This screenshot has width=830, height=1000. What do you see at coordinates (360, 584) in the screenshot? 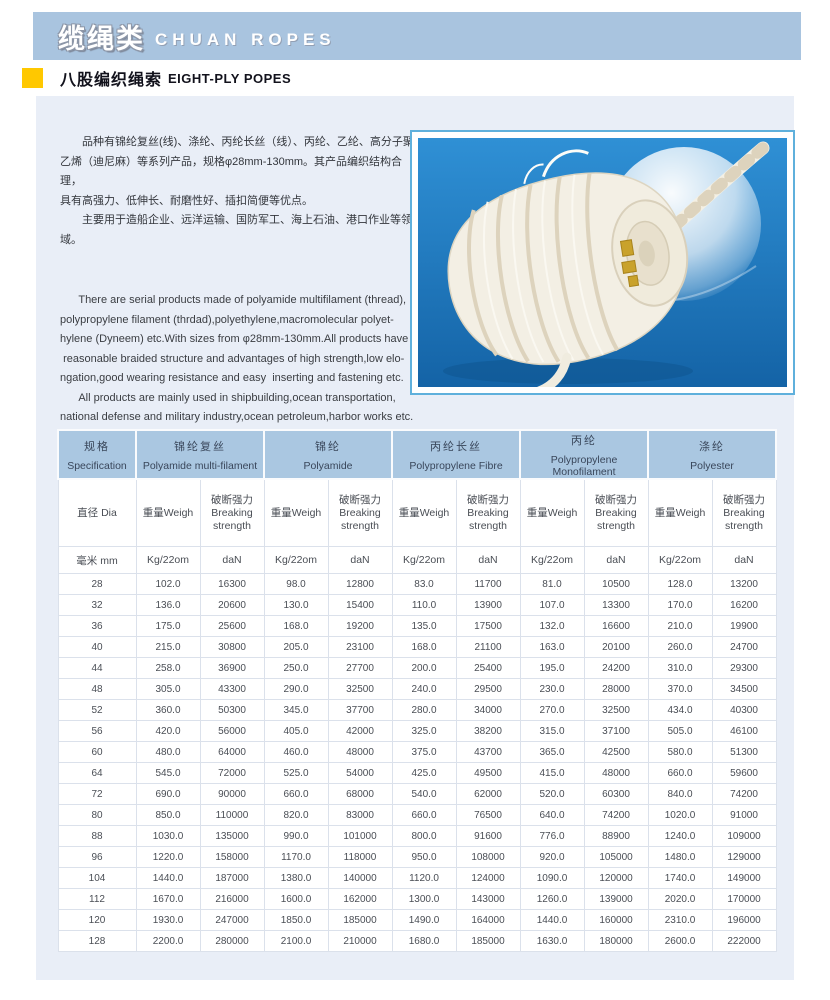
I see `table-cell: 12800` at bounding box center [360, 584].